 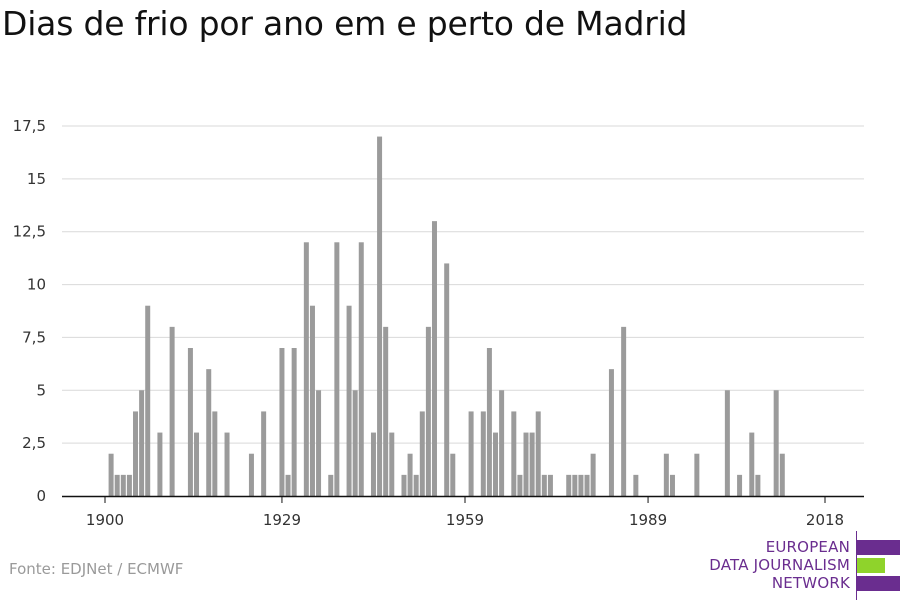 What do you see at coordinates (288, 485) in the screenshot?
I see `bar-1930` at bounding box center [288, 485].